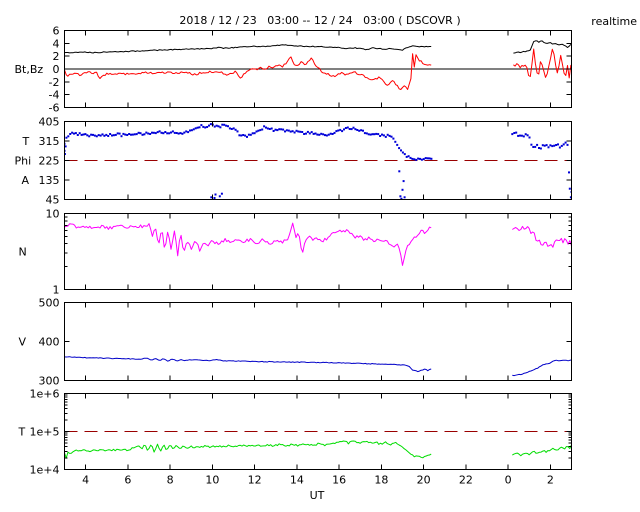  Describe the element at coordinates (614, 21) in the screenshot. I see `realtime-label: realtime` at that location.